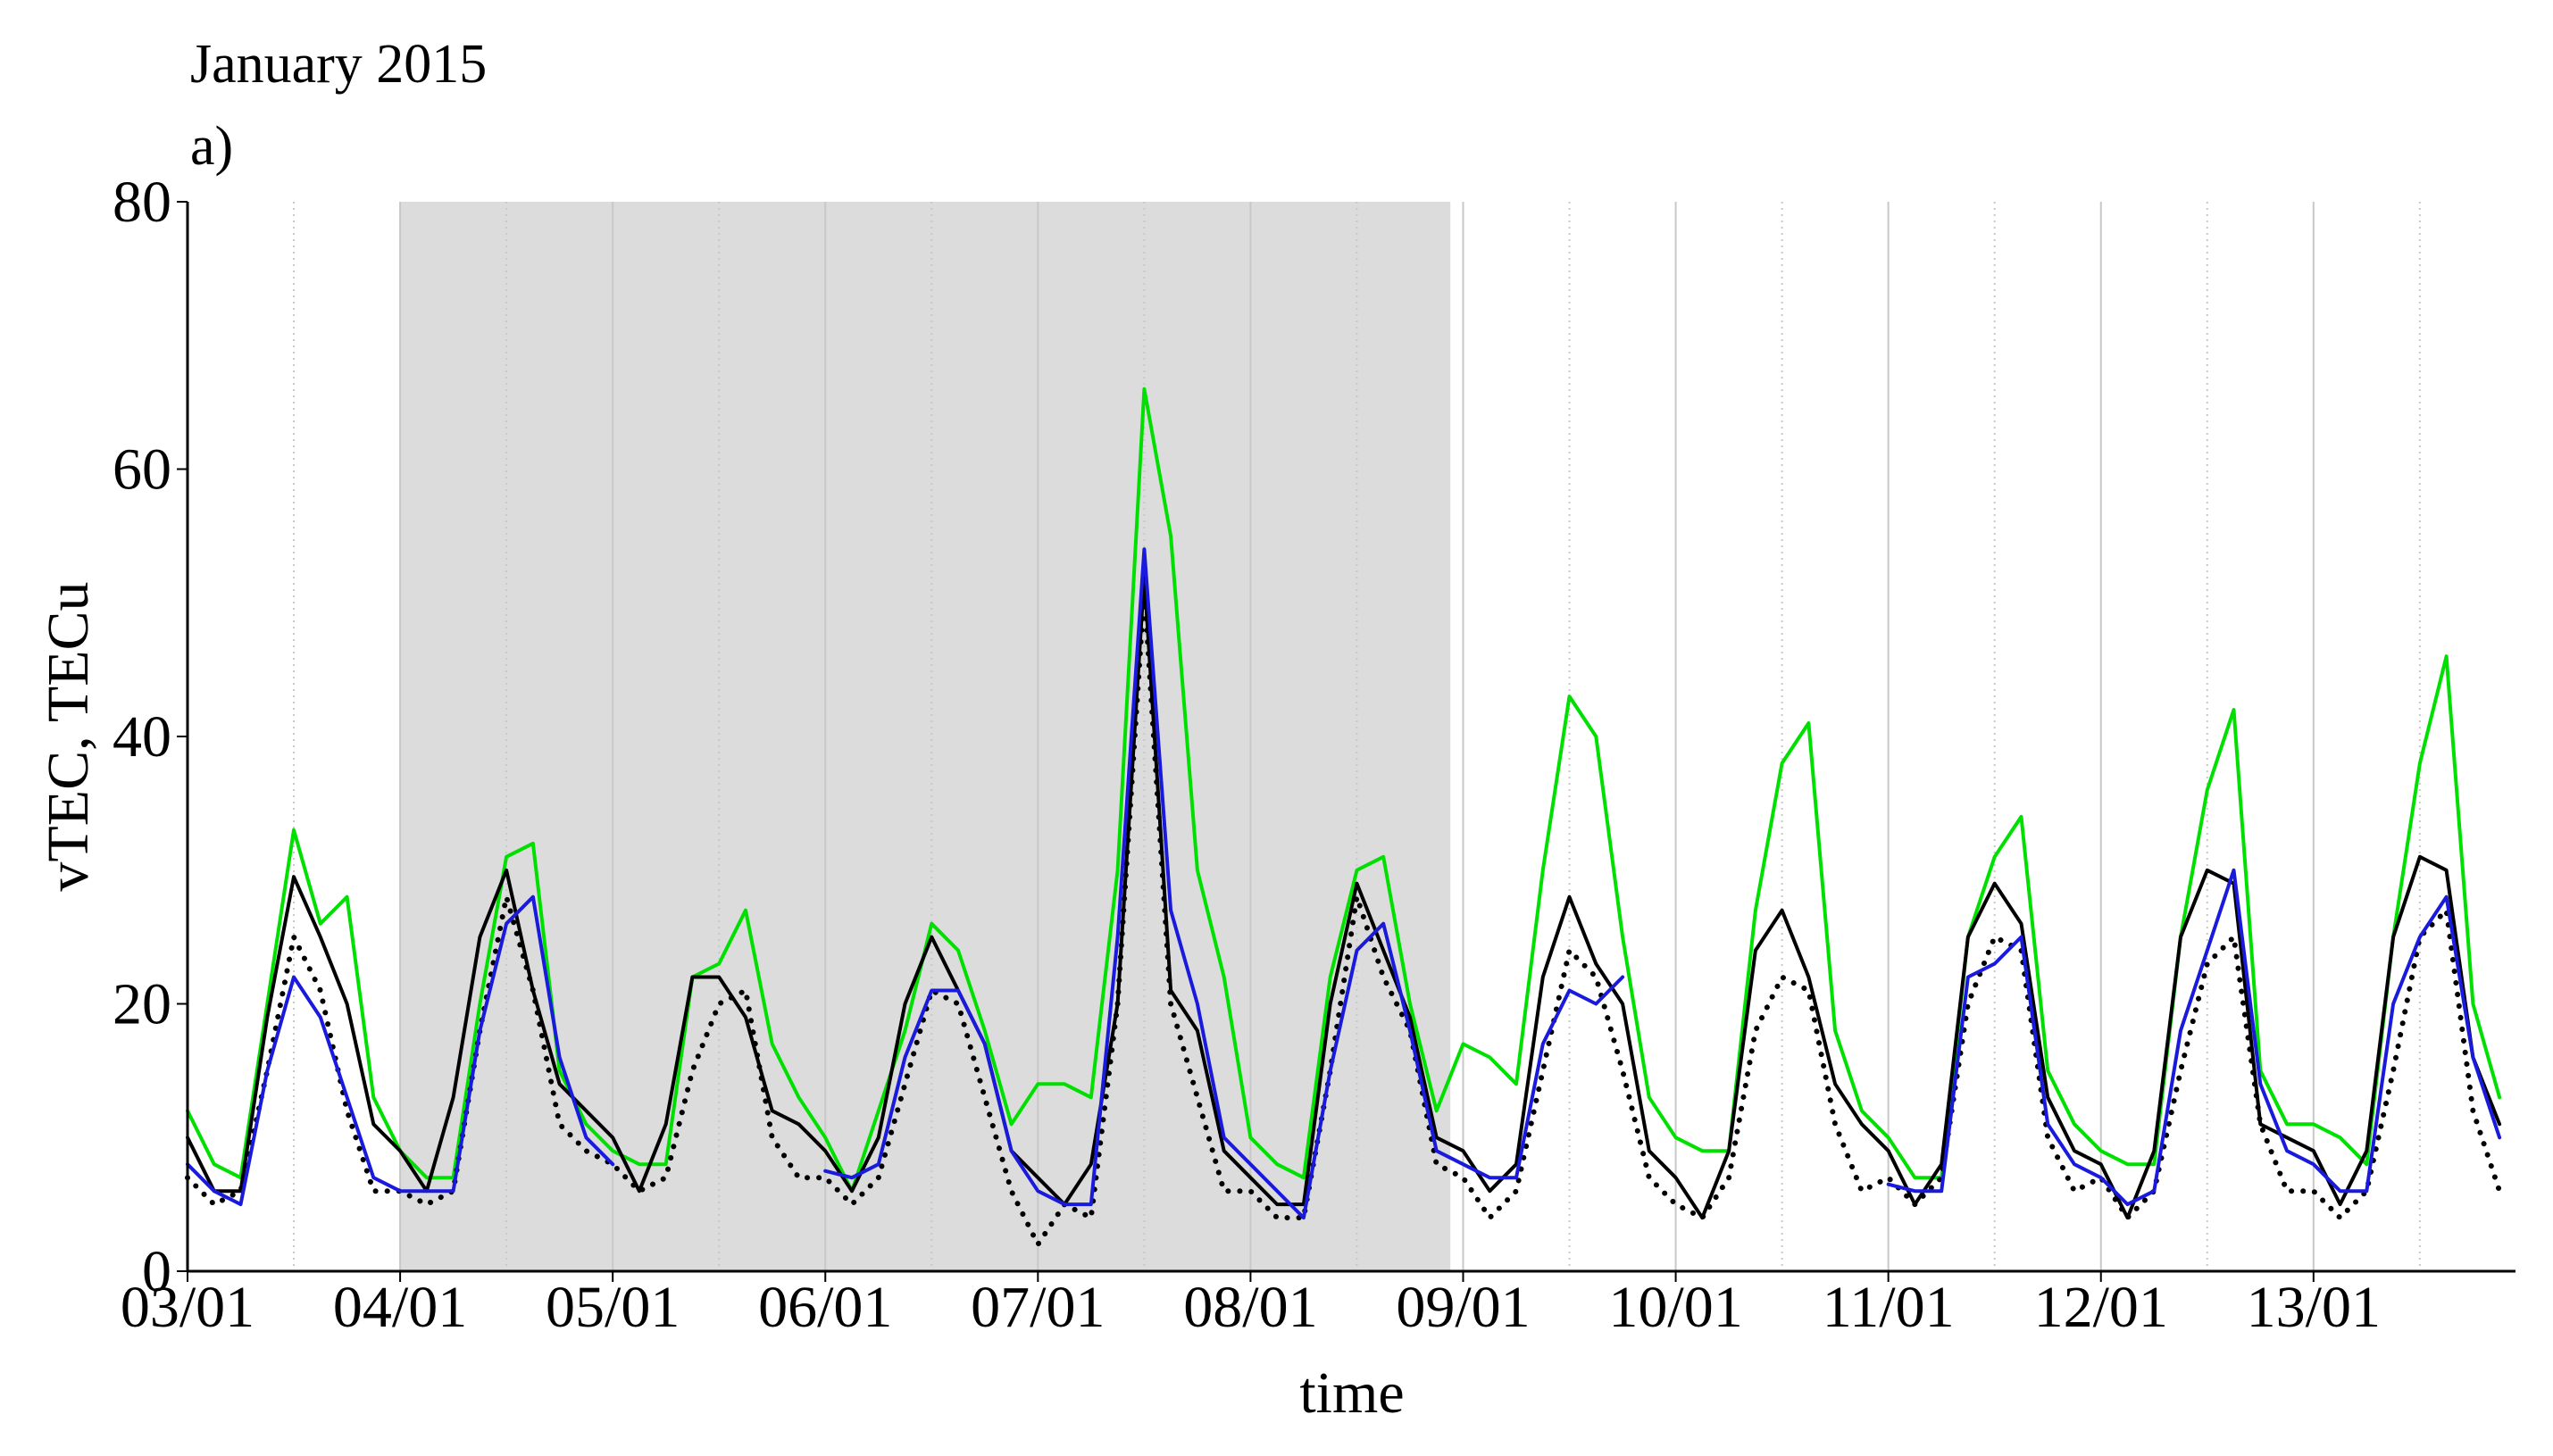 The height and width of the screenshot is (1456, 2553). Describe the element at coordinates (1675, 1308) in the screenshot. I see `x-tick-label: 10/01` at that location.